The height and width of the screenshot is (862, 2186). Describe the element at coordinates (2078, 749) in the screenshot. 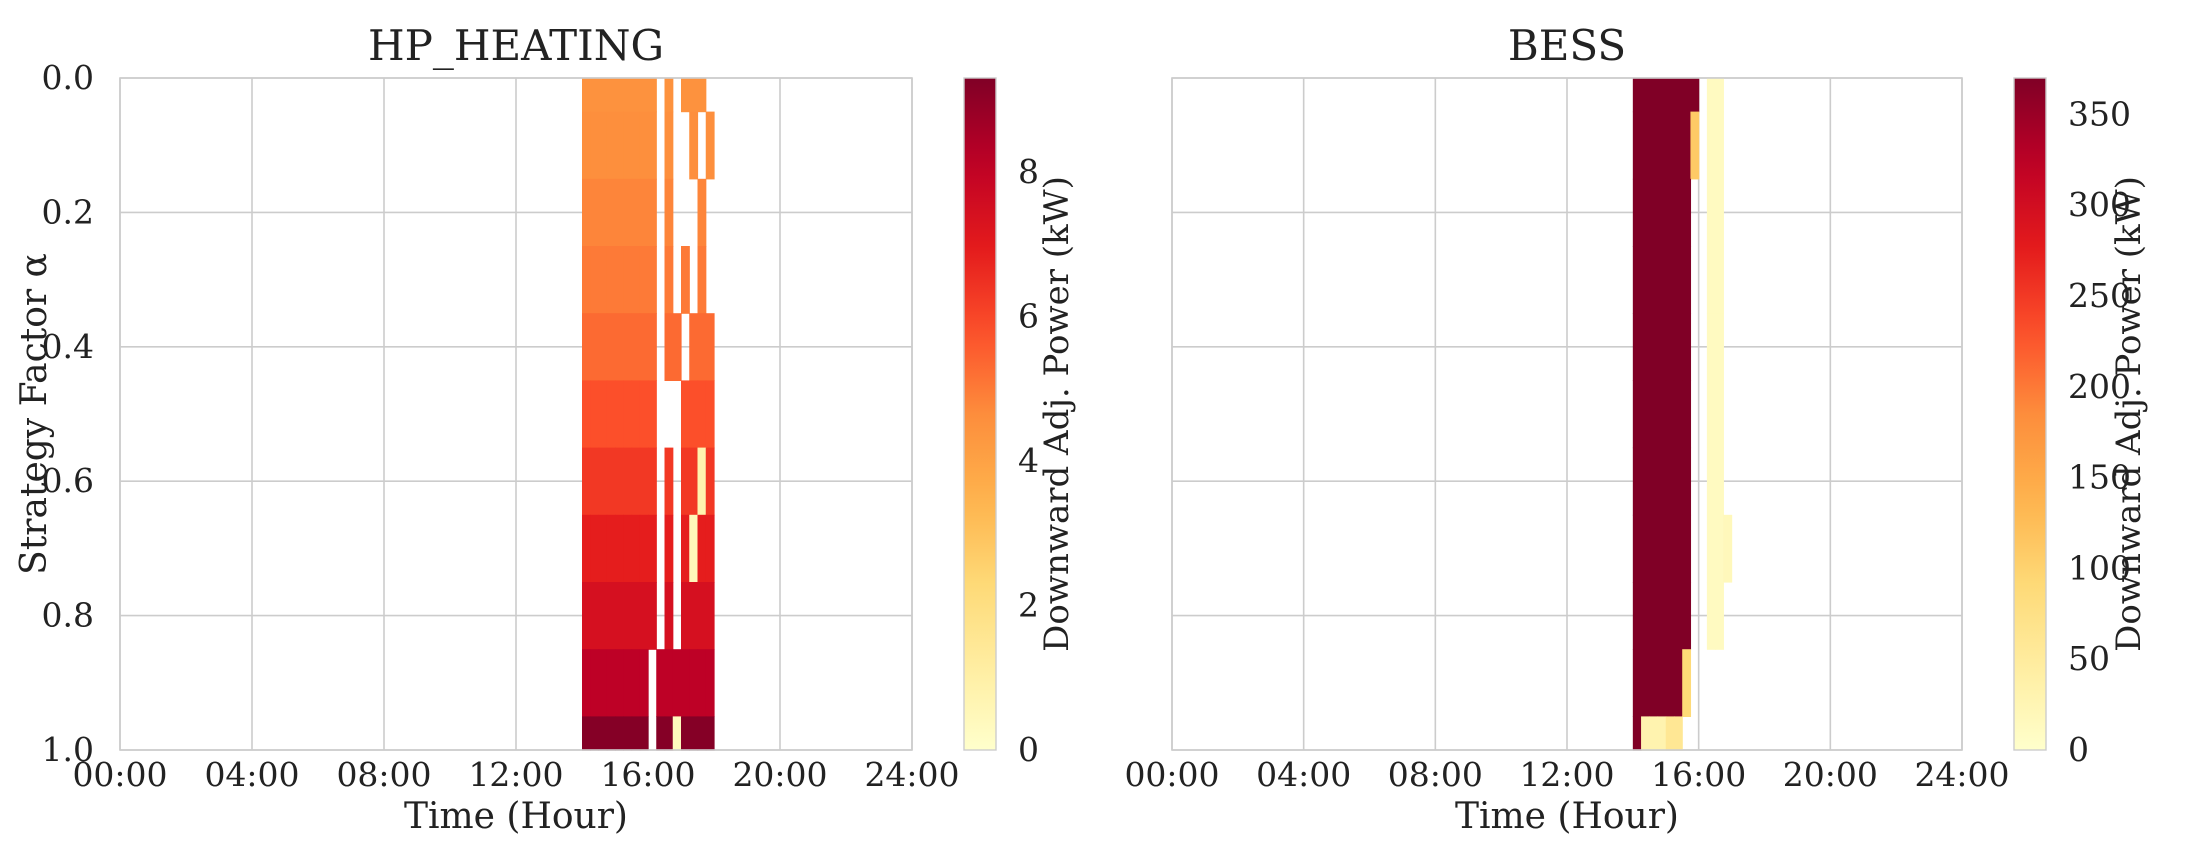

I see `colorbar-tick-label: 0` at that location.